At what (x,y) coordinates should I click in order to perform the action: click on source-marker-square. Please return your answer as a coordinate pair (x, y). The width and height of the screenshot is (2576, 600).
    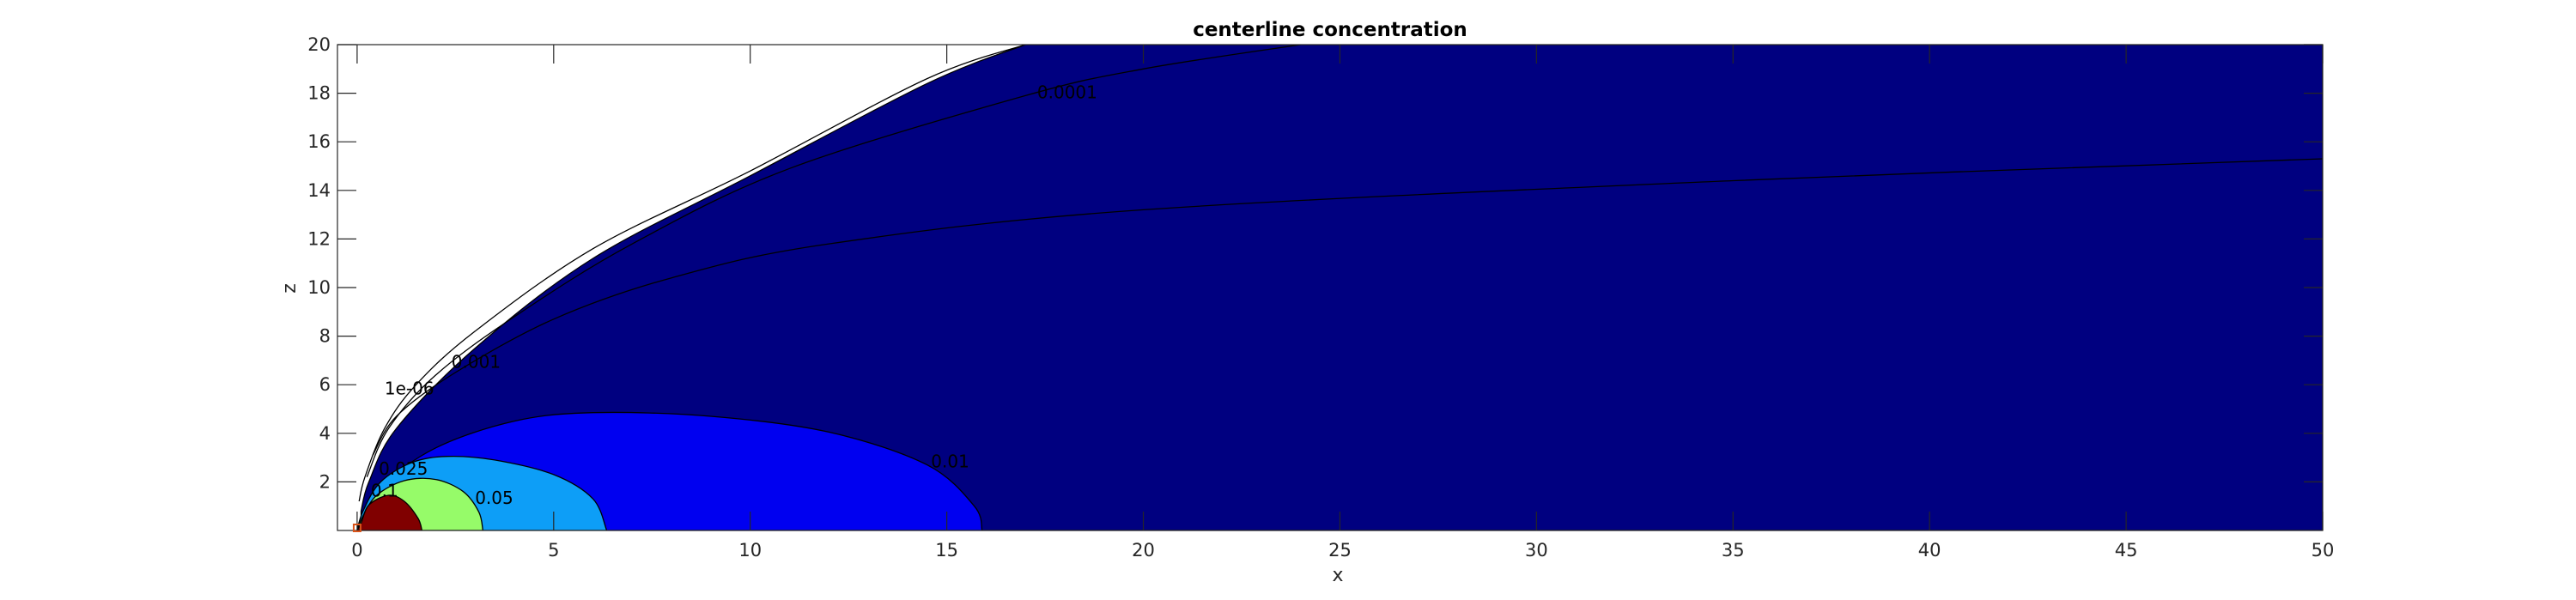
    Looking at the image, I should click on (356, 528).